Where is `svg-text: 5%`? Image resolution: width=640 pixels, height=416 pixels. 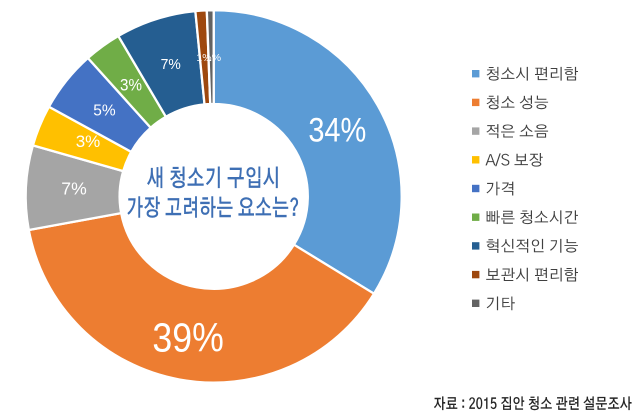
svg-text: 5% is located at coordinates (104, 111).